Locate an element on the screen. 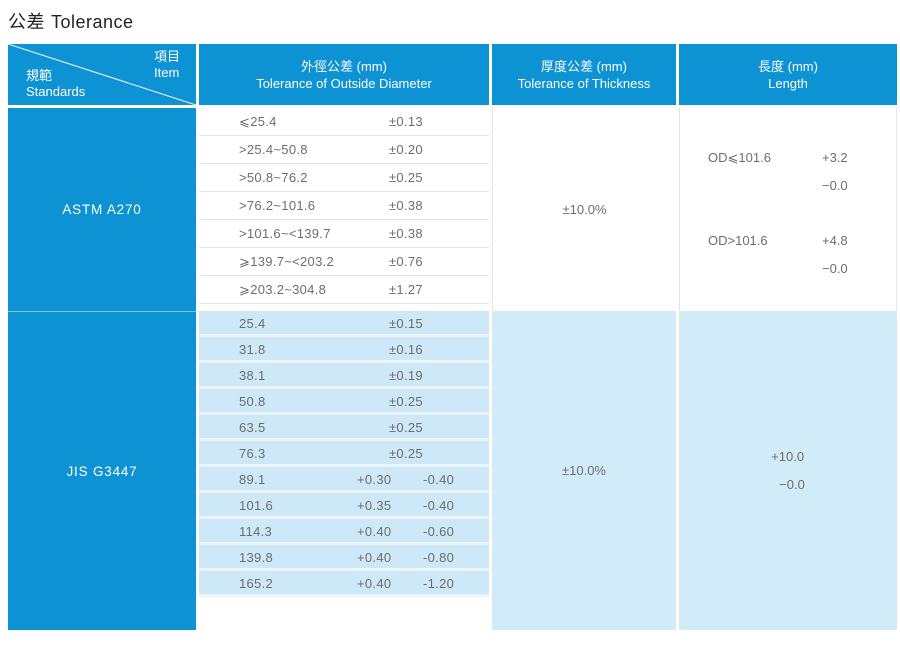 Image resolution: width=900 pixels, height=647 pixels. length-cell-astm: OD⩽101.6 +3.2 −0.0 OD>101.6 +4.8 −0.0 is located at coordinates (788, 209).